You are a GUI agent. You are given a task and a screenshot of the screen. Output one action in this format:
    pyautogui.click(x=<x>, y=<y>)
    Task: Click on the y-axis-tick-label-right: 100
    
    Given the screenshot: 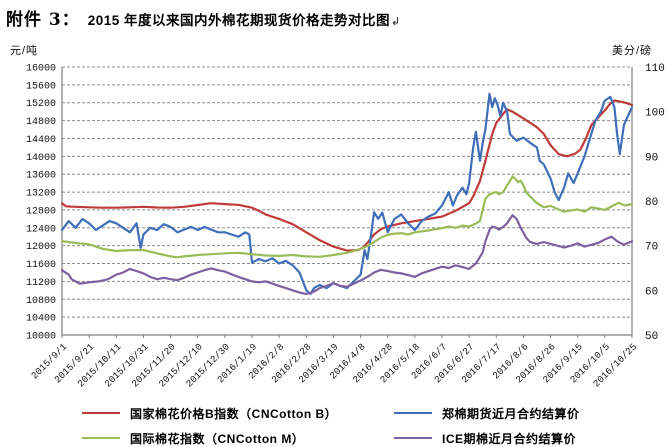 What is the action you would take?
    pyautogui.click(x=655, y=114)
    